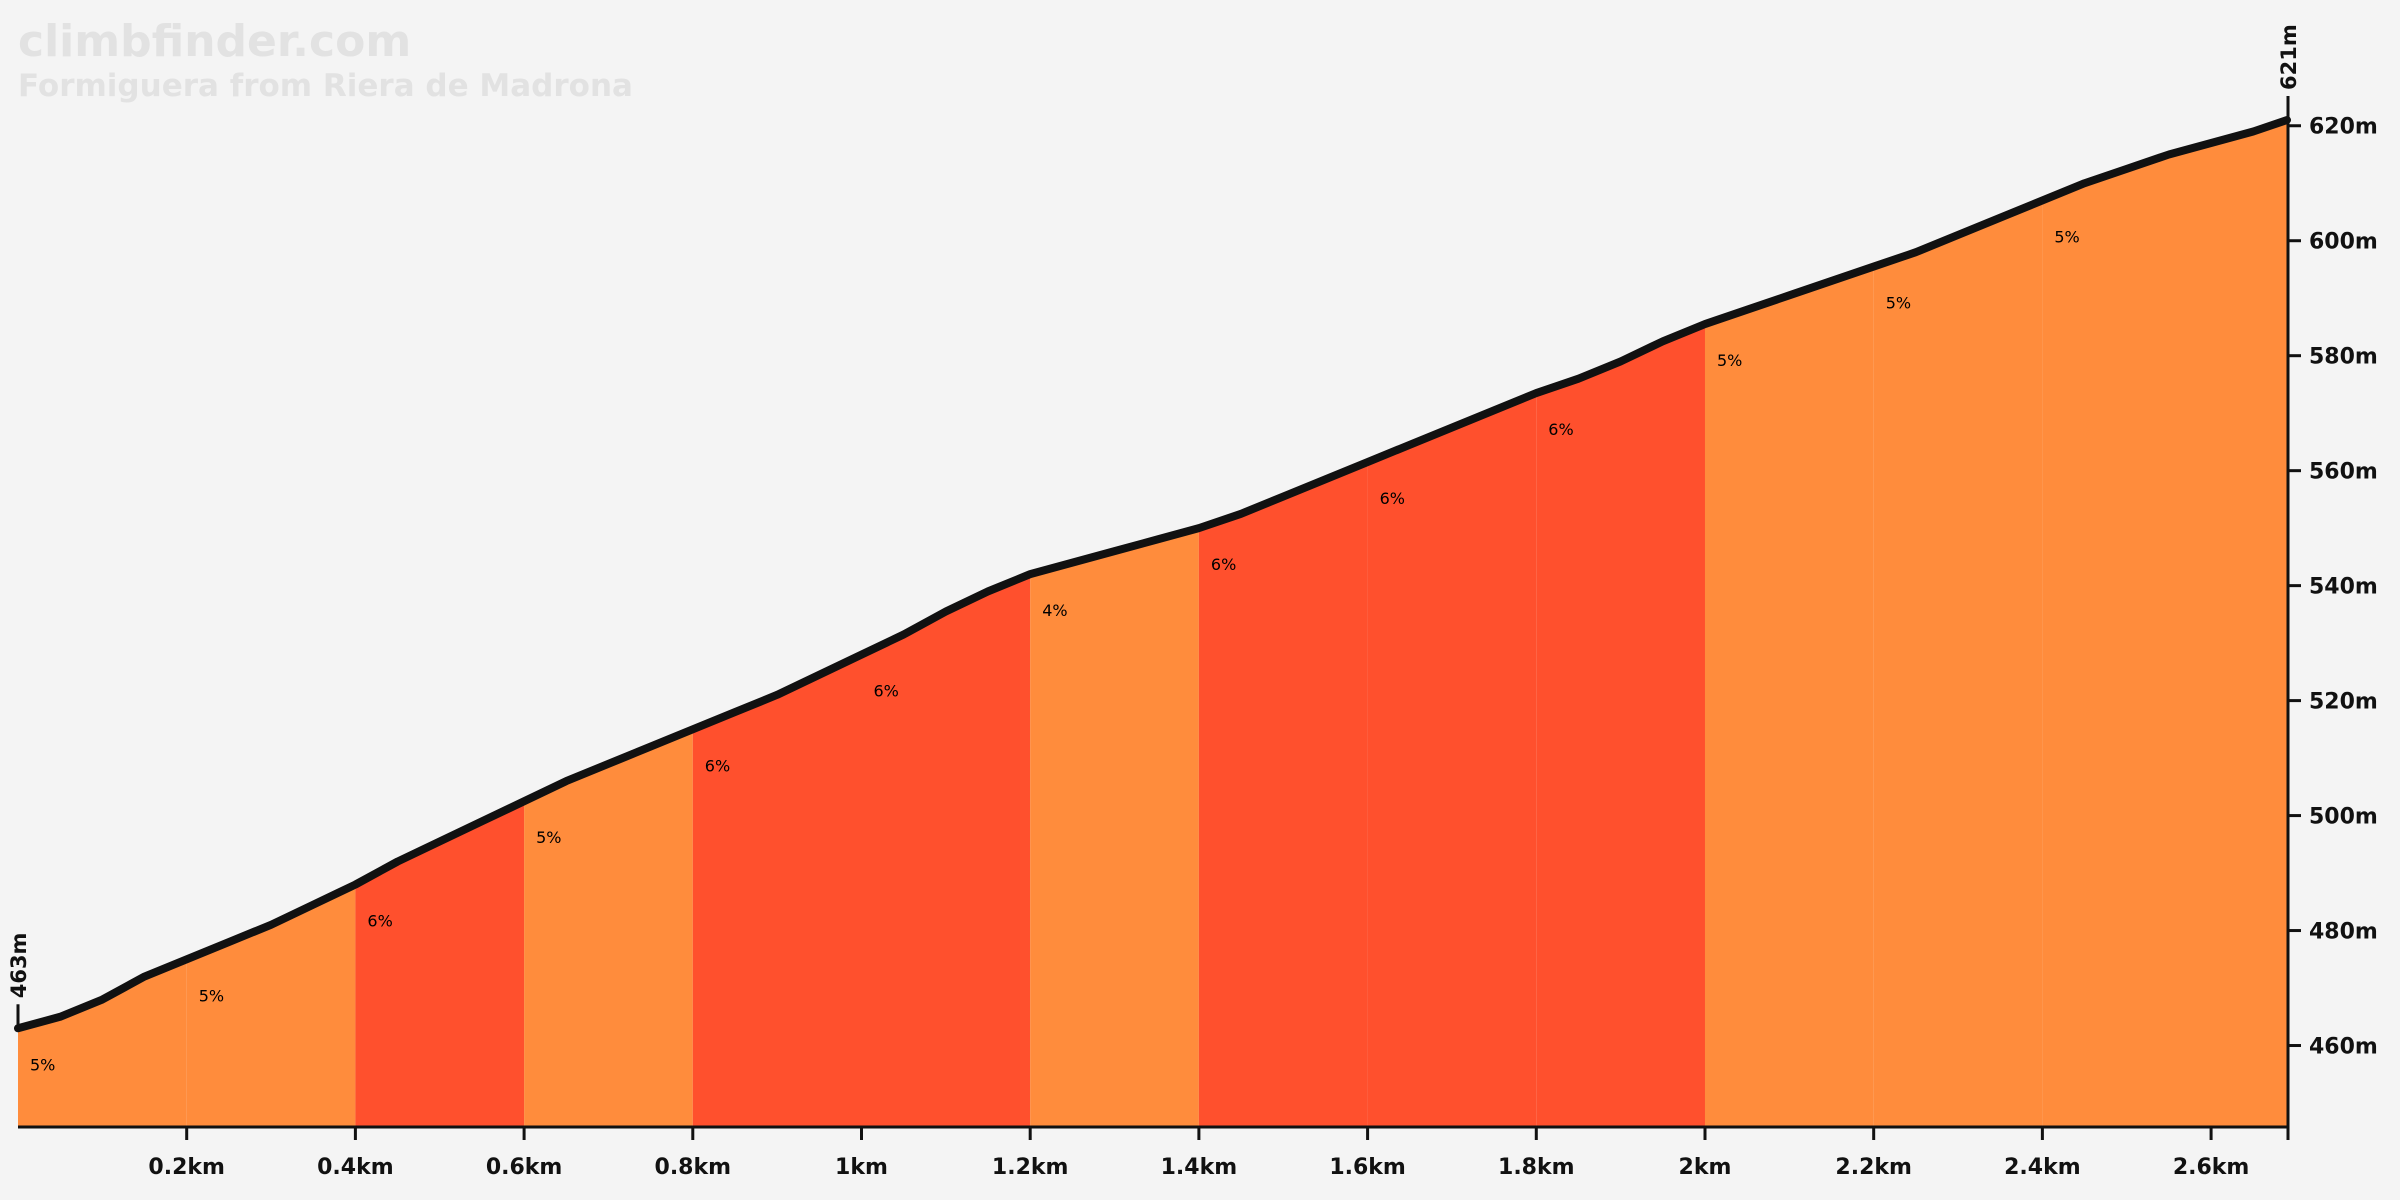 The width and height of the screenshot is (2400, 1200). Describe the element at coordinates (1560, 429) in the screenshot. I see `grade-label-10: 6%` at that location.